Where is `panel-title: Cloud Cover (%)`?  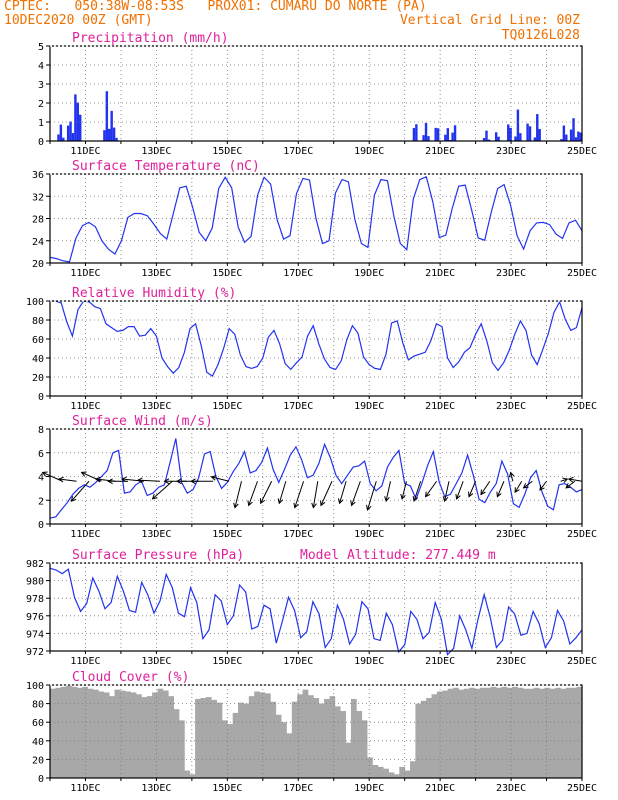 panel-title: Cloud Cover (%) is located at coordinates (130, 677).